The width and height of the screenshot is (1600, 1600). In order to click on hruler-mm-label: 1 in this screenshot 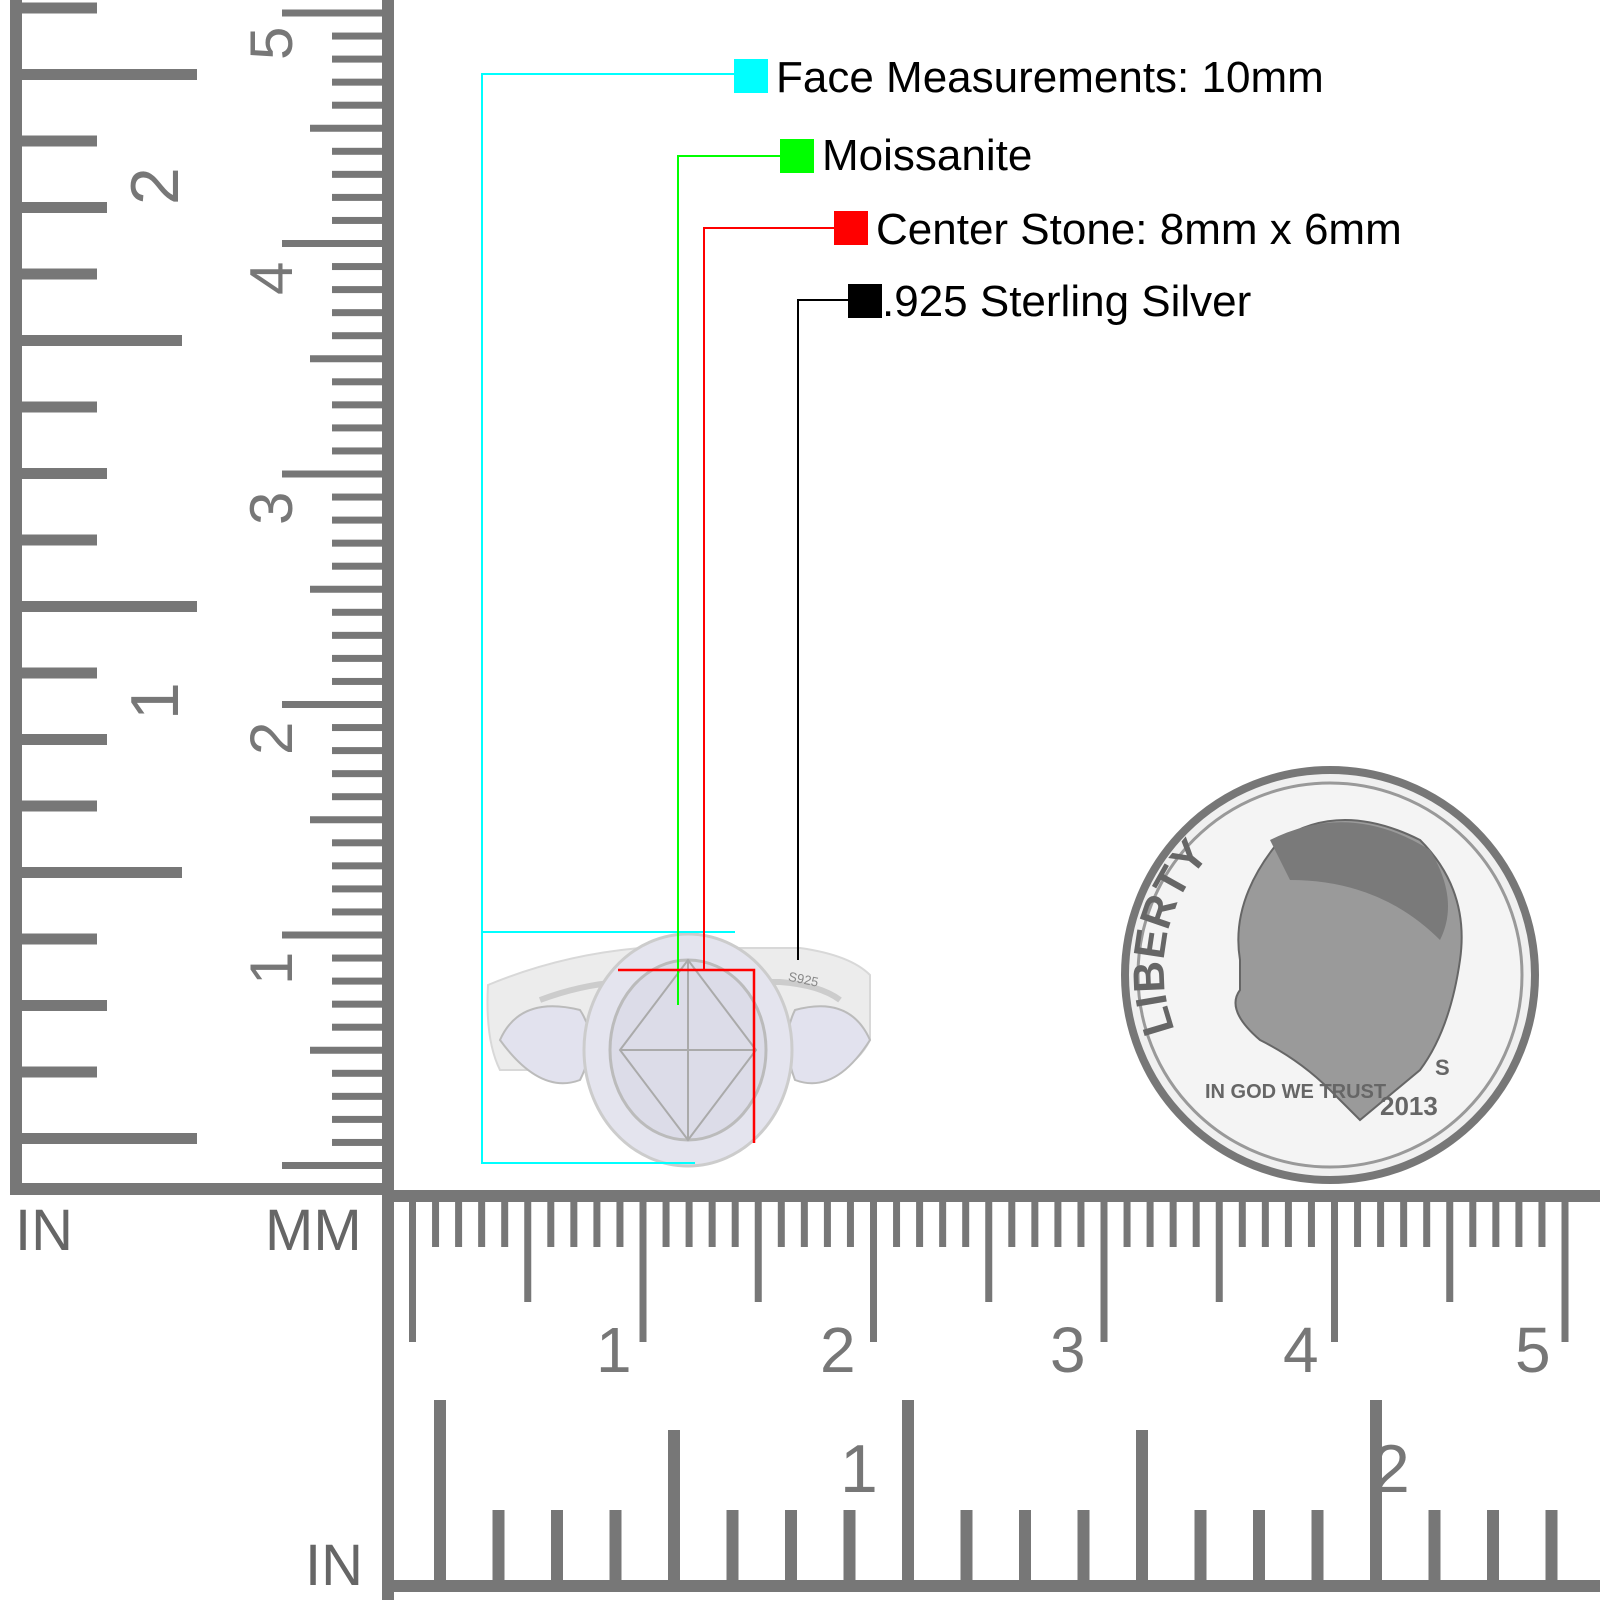, I will do `click(614, 1350)`.